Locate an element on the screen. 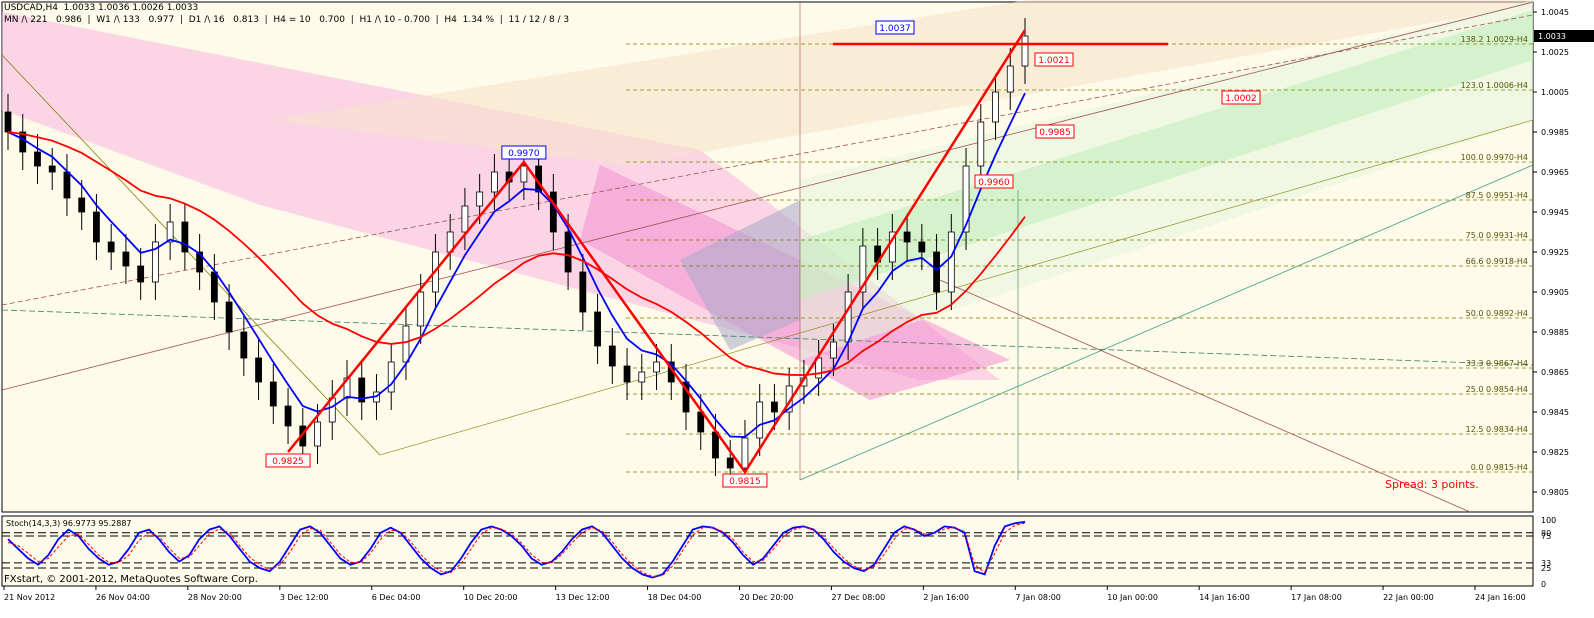 The image size is (1594, 618). current-price-label: 1.0033 is located at coordinates (1552, 36).